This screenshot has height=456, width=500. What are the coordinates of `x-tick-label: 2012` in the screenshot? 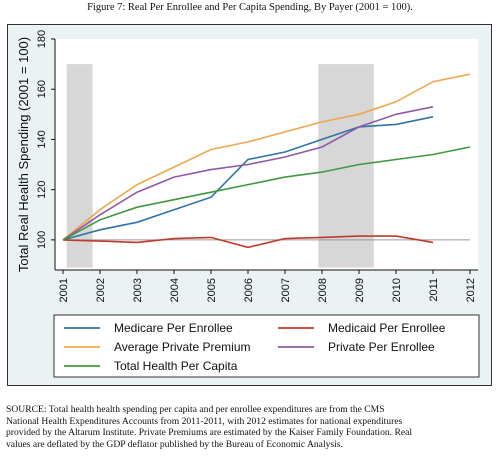 It's located at (471, 290).